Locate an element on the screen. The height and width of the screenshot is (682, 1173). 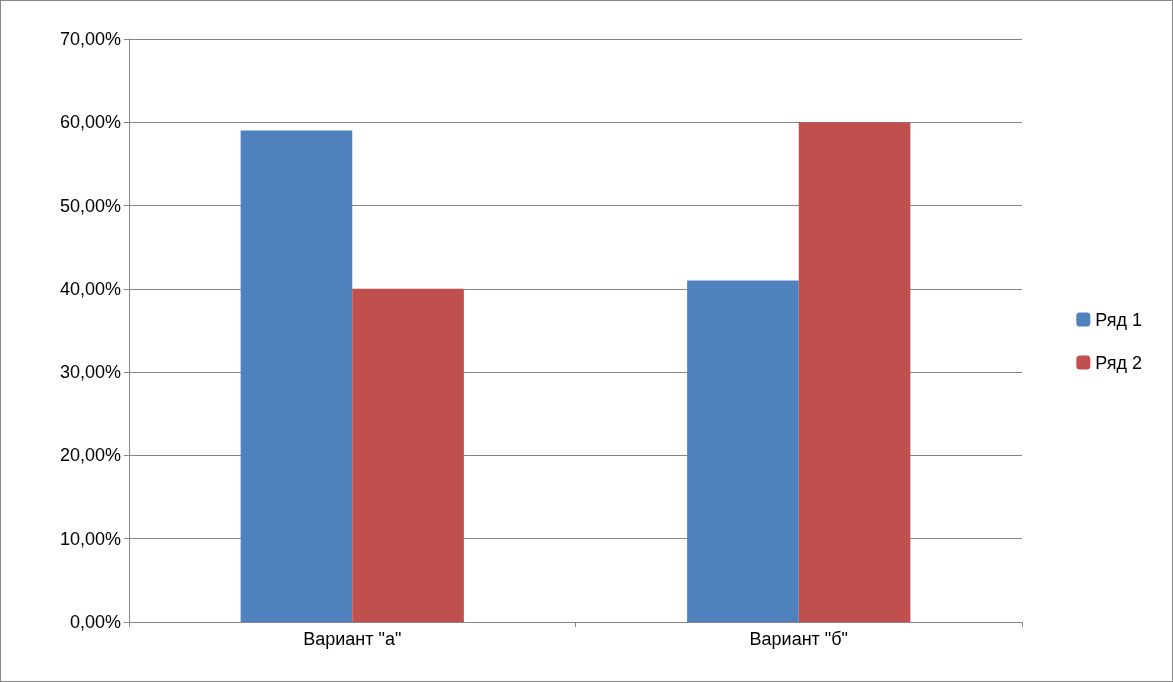
legend-label: Ряд 1 is located at coordinates (1118, 319).